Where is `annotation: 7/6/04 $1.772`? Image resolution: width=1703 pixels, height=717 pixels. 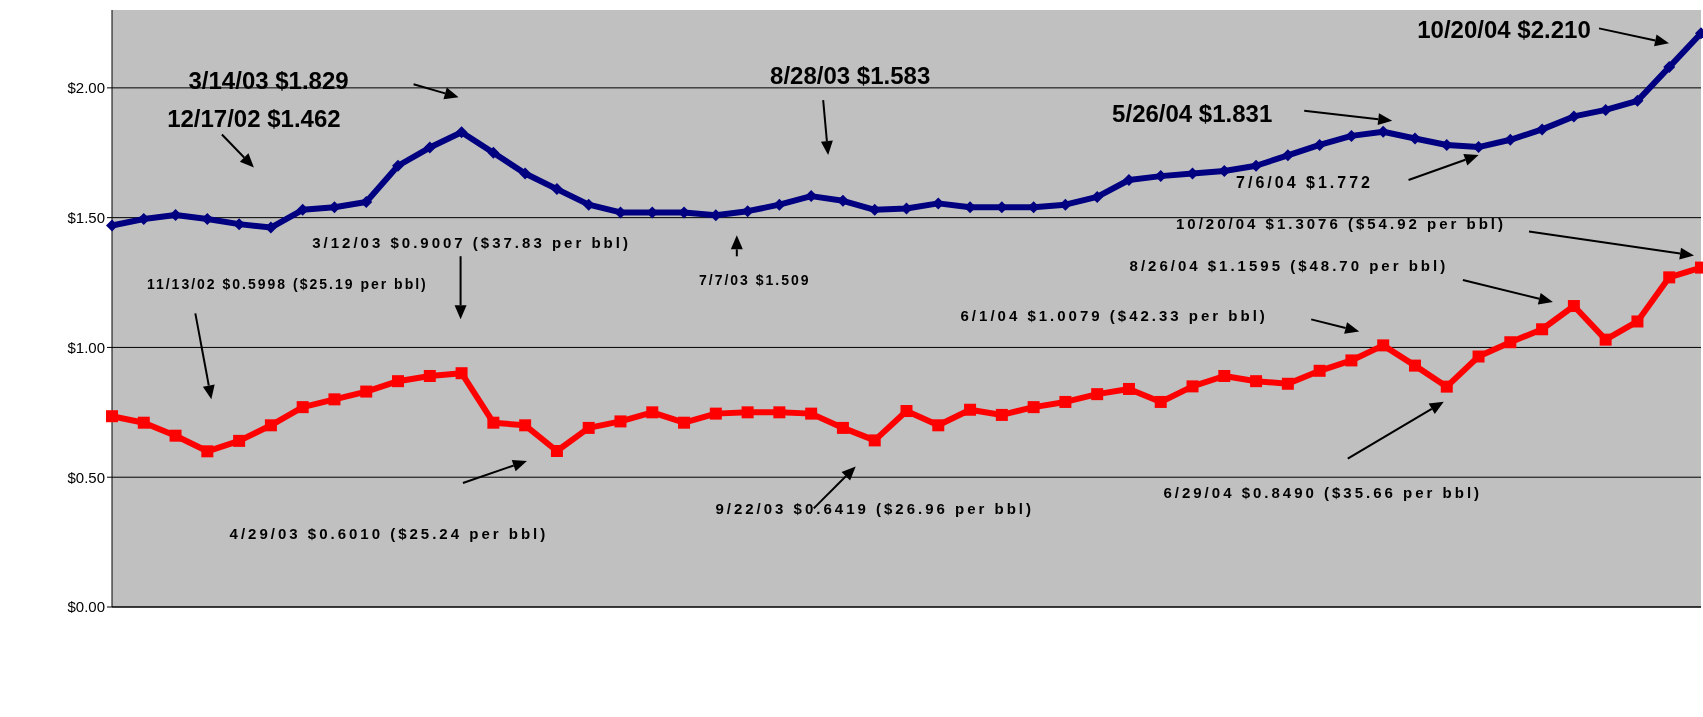
annotation: 7/6/04 $1.772 is located at coordinates (1304, 183).